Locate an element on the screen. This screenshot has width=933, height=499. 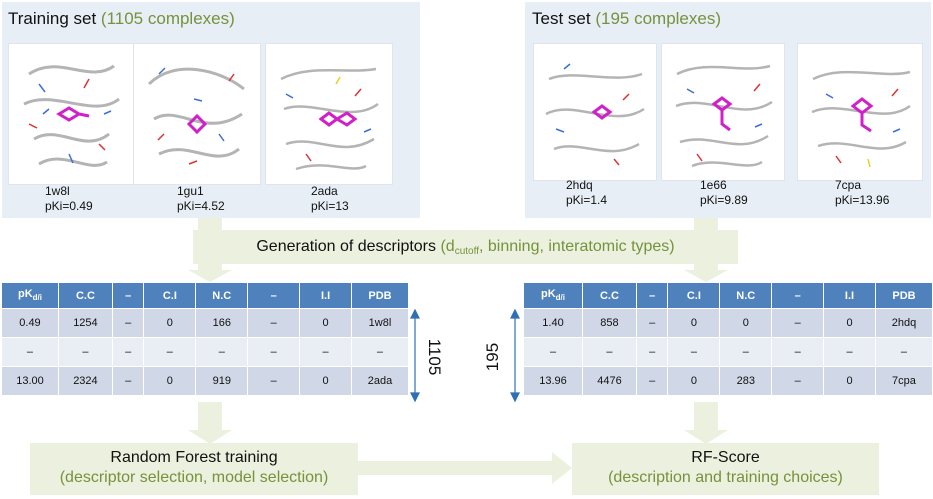
pki-value: pKi=13.96 is located at coordinates (862, 200).